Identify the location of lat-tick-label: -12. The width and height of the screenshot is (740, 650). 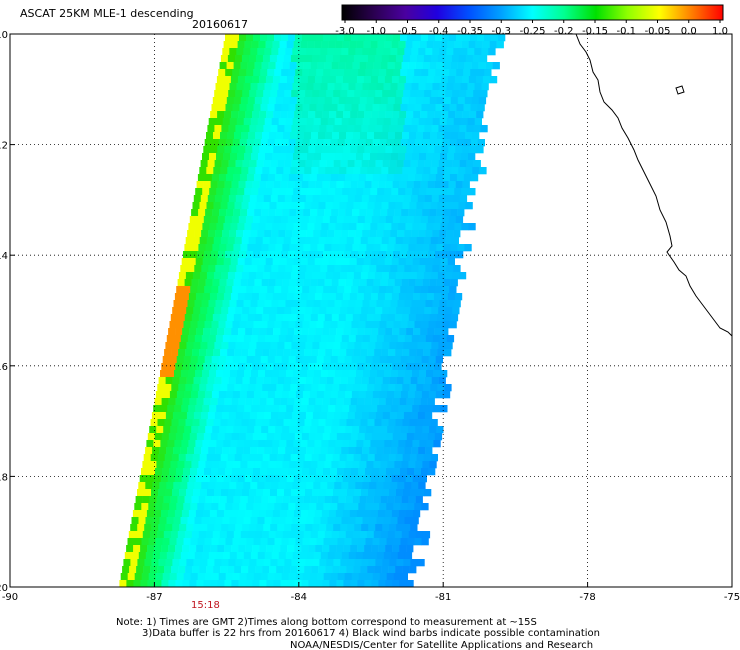
(4, 146).